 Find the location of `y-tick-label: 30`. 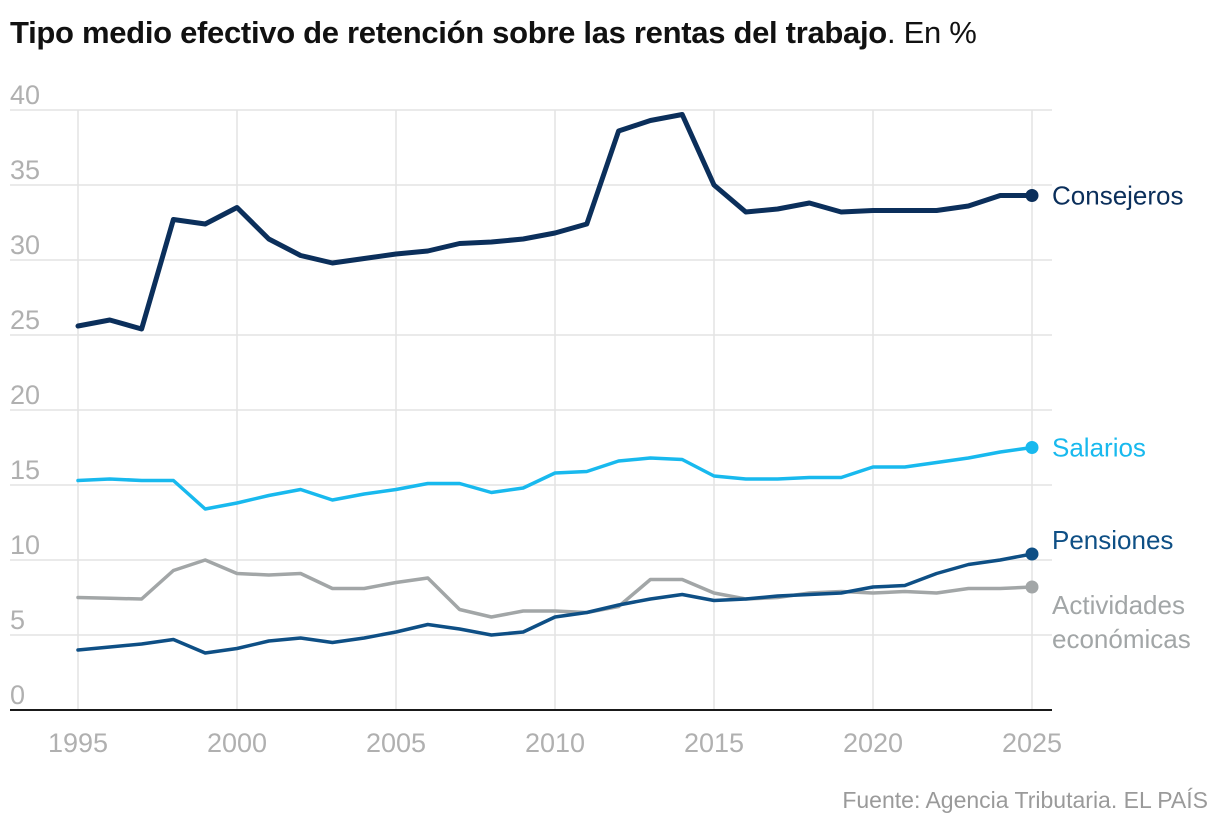

y-tick-label: 30 is located at coordinates (25, 245).